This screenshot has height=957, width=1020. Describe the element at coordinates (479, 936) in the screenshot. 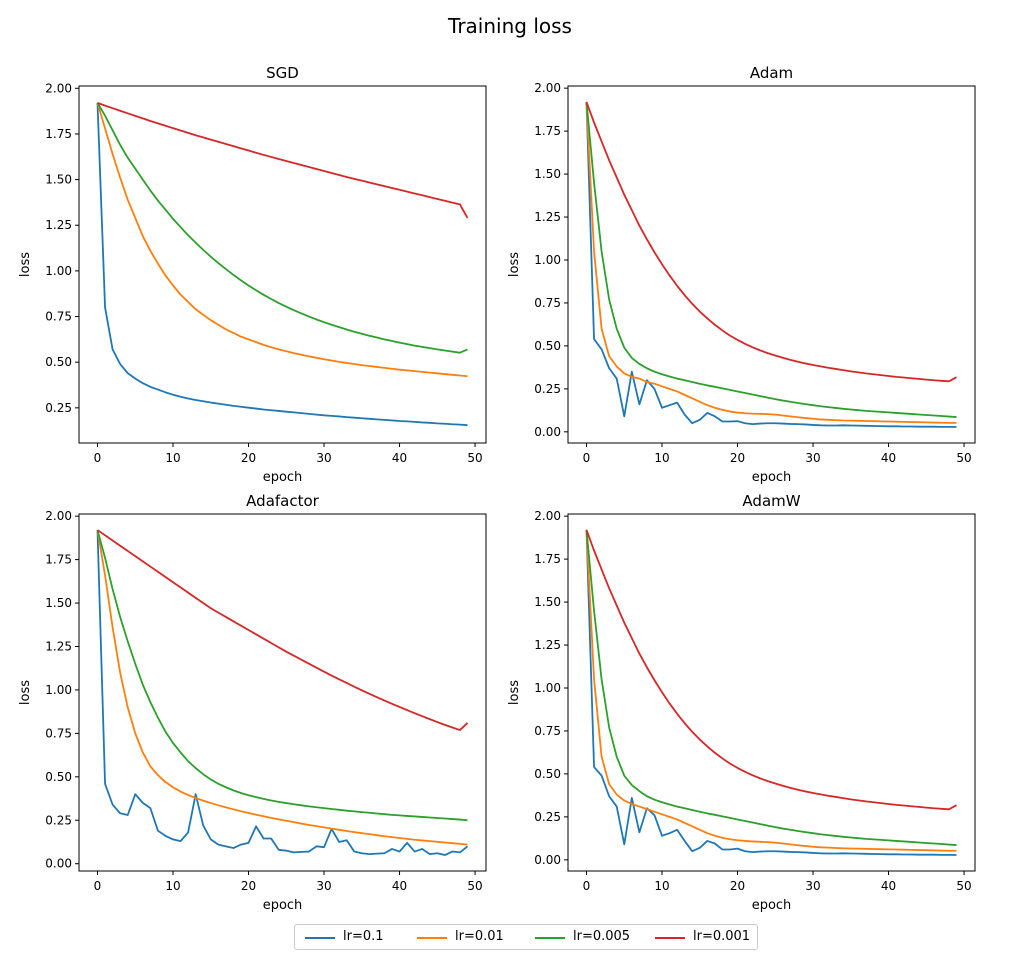

I see `legend-label: lr=0.01` at that location.